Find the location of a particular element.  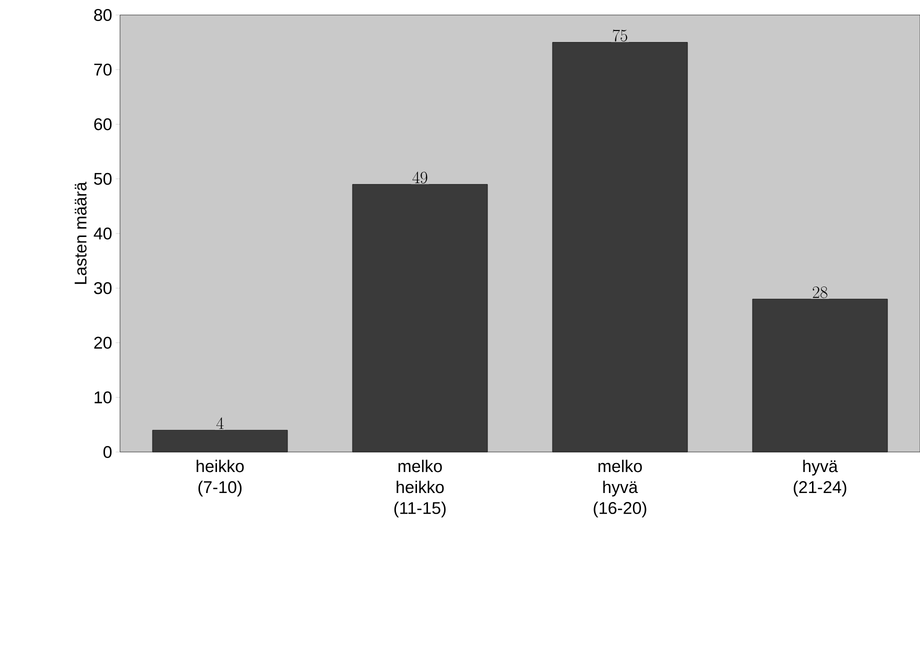

data-label: 4 is located at coordinates (220, 423).